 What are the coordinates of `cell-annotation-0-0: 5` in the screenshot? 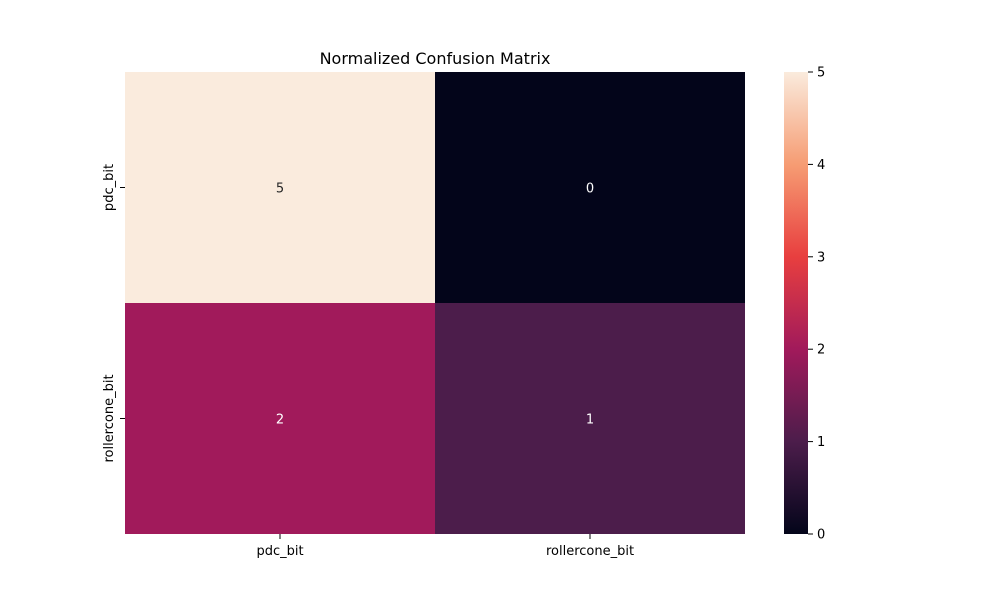 It's located at (280, 189).